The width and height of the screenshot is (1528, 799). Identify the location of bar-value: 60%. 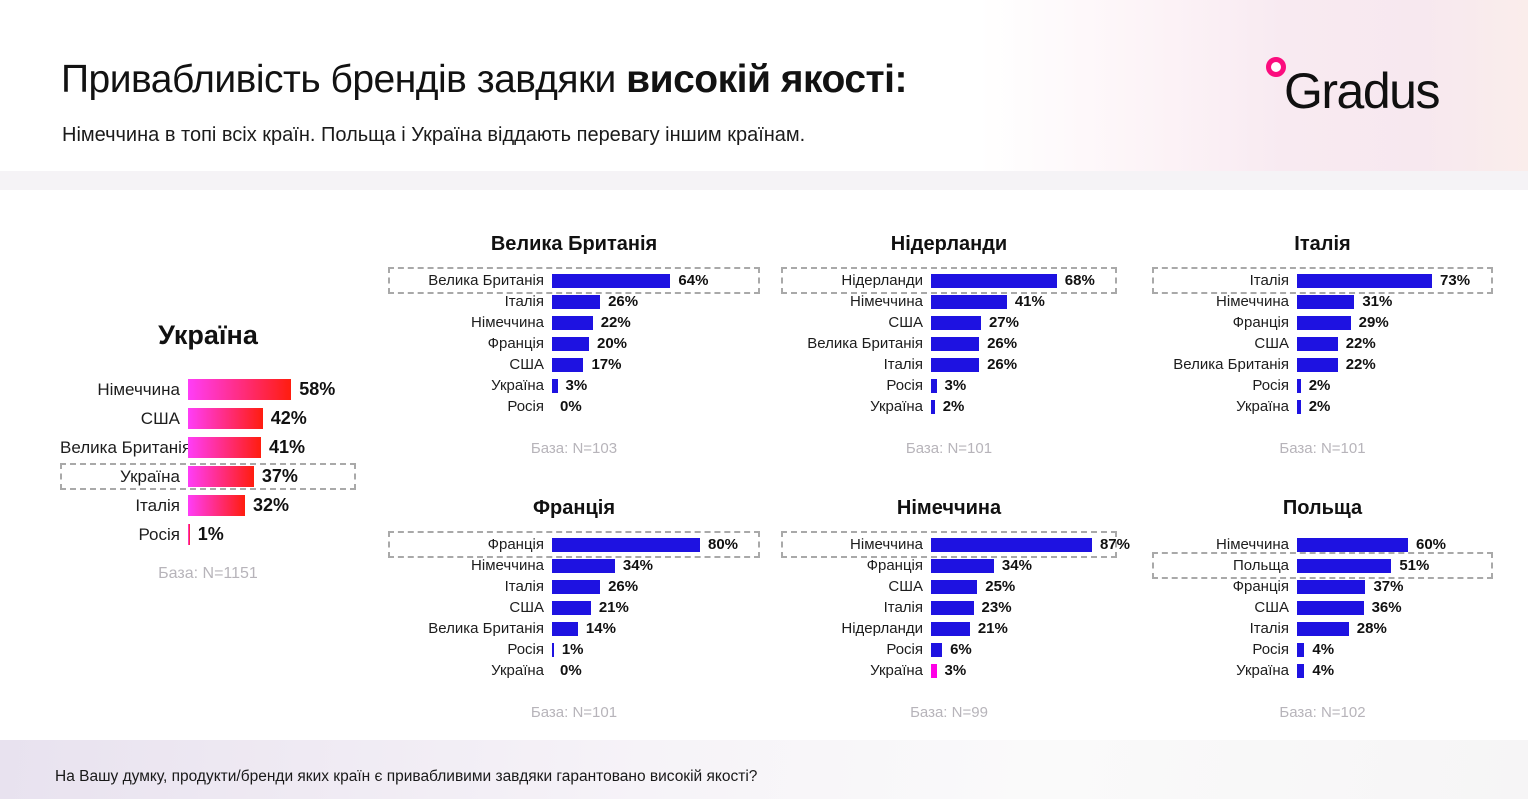
(1431, 544).